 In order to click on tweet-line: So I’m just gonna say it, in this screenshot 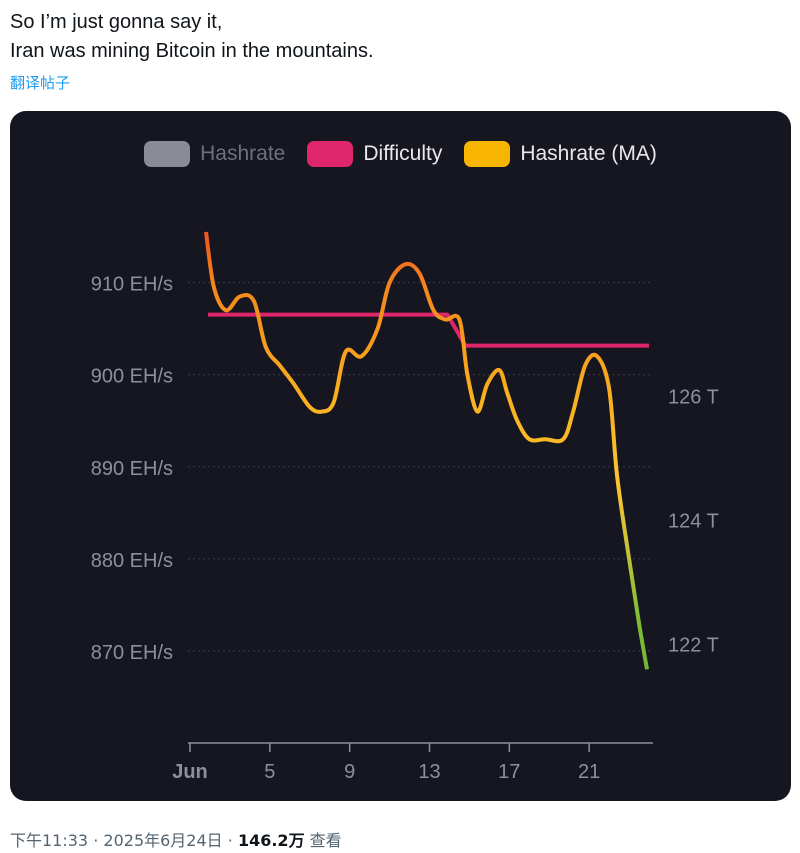, I will do `click(116, 22)`.